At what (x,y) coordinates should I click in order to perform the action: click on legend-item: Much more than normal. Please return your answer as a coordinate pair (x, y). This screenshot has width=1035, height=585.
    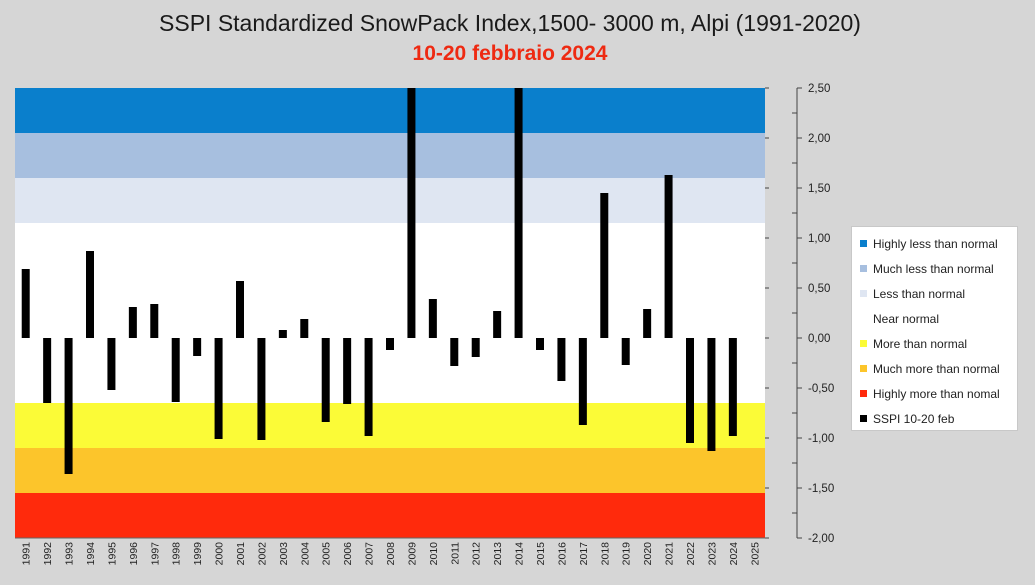
    Looking at the image, I should click on (938, 368).